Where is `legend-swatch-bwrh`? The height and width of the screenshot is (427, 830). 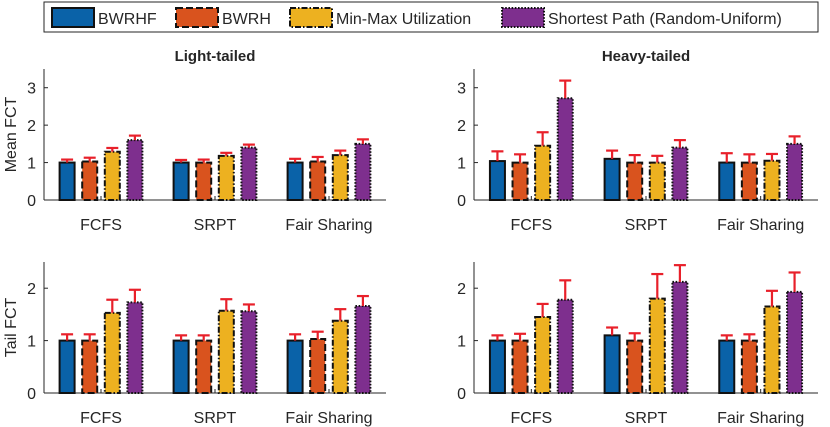 legend-swatch-bwrh is located at coordinates (197, 17).